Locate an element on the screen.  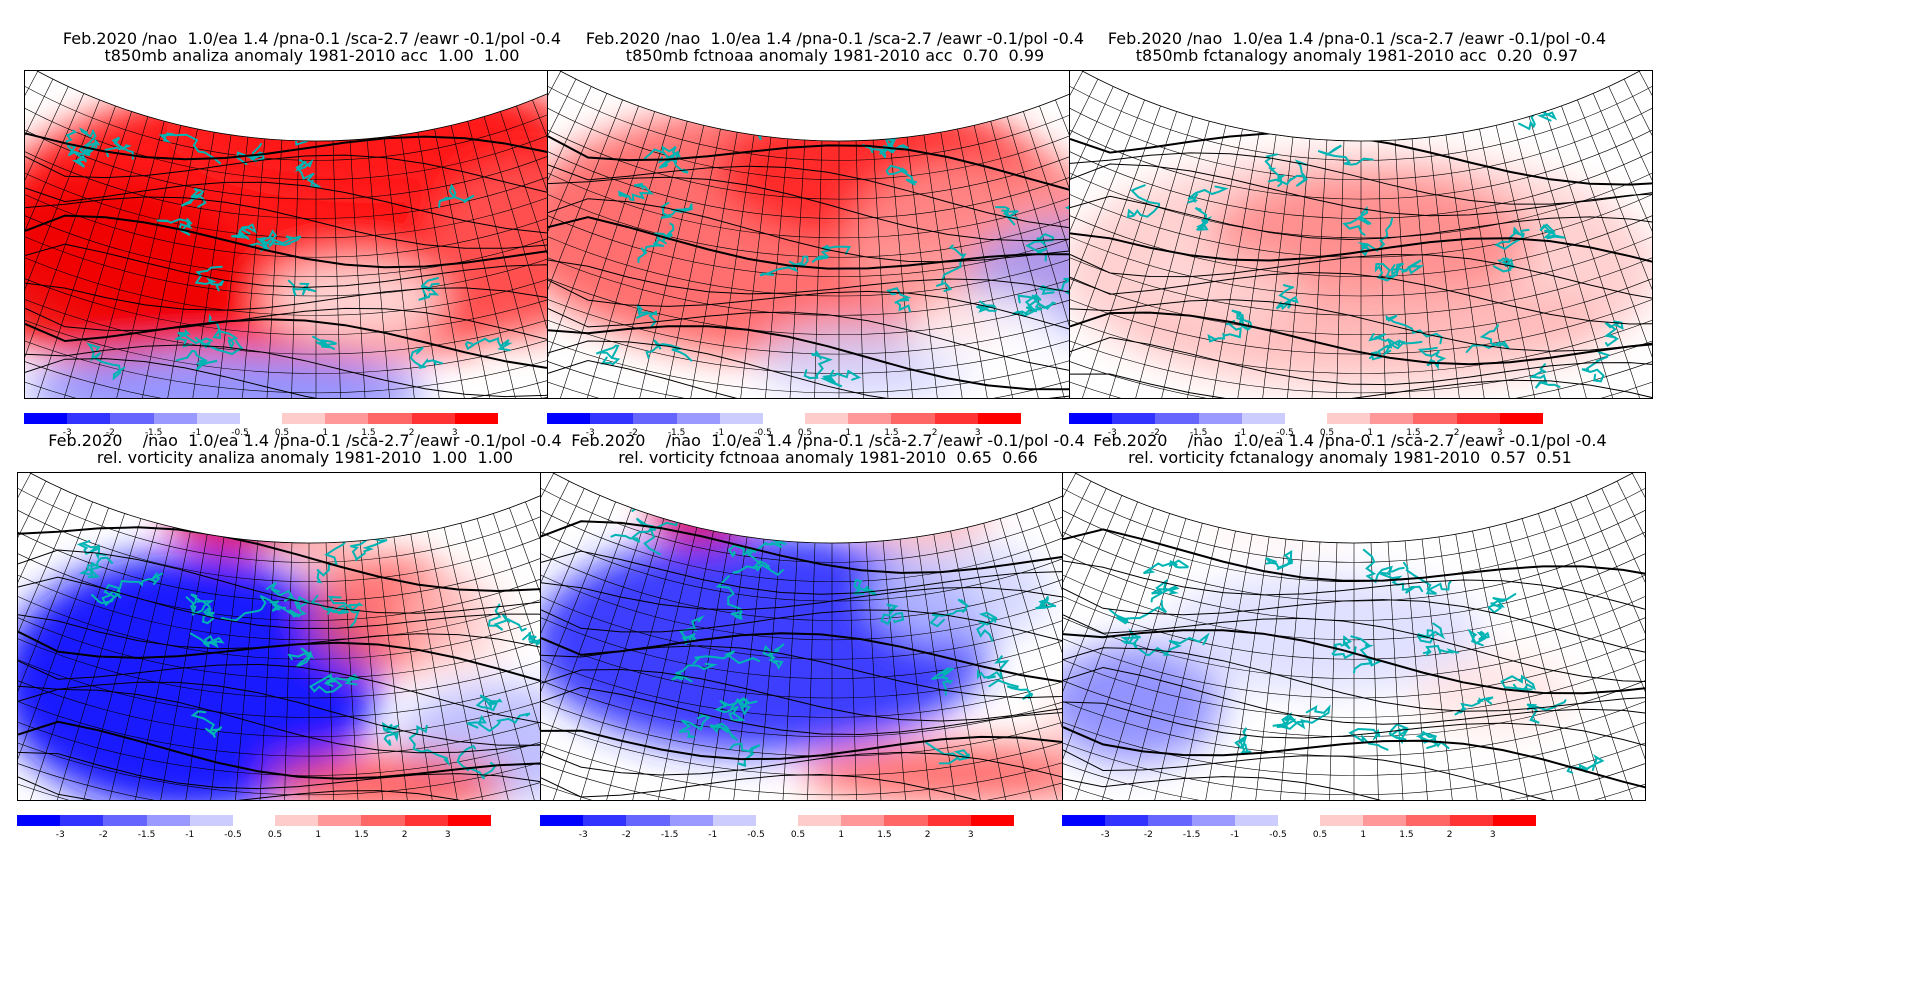
colorbar-tick-label: 3 is located at coordinates (454, 433).